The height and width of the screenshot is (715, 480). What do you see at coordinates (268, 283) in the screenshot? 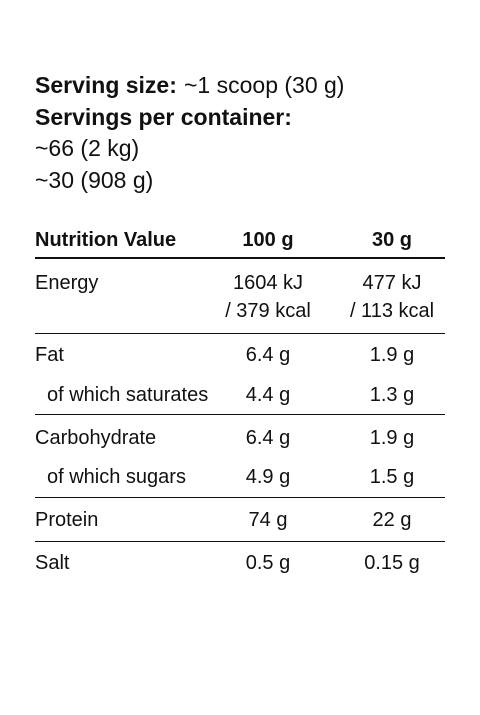
I see `cell: 1604 kJ` at bounding box center [268, 283].